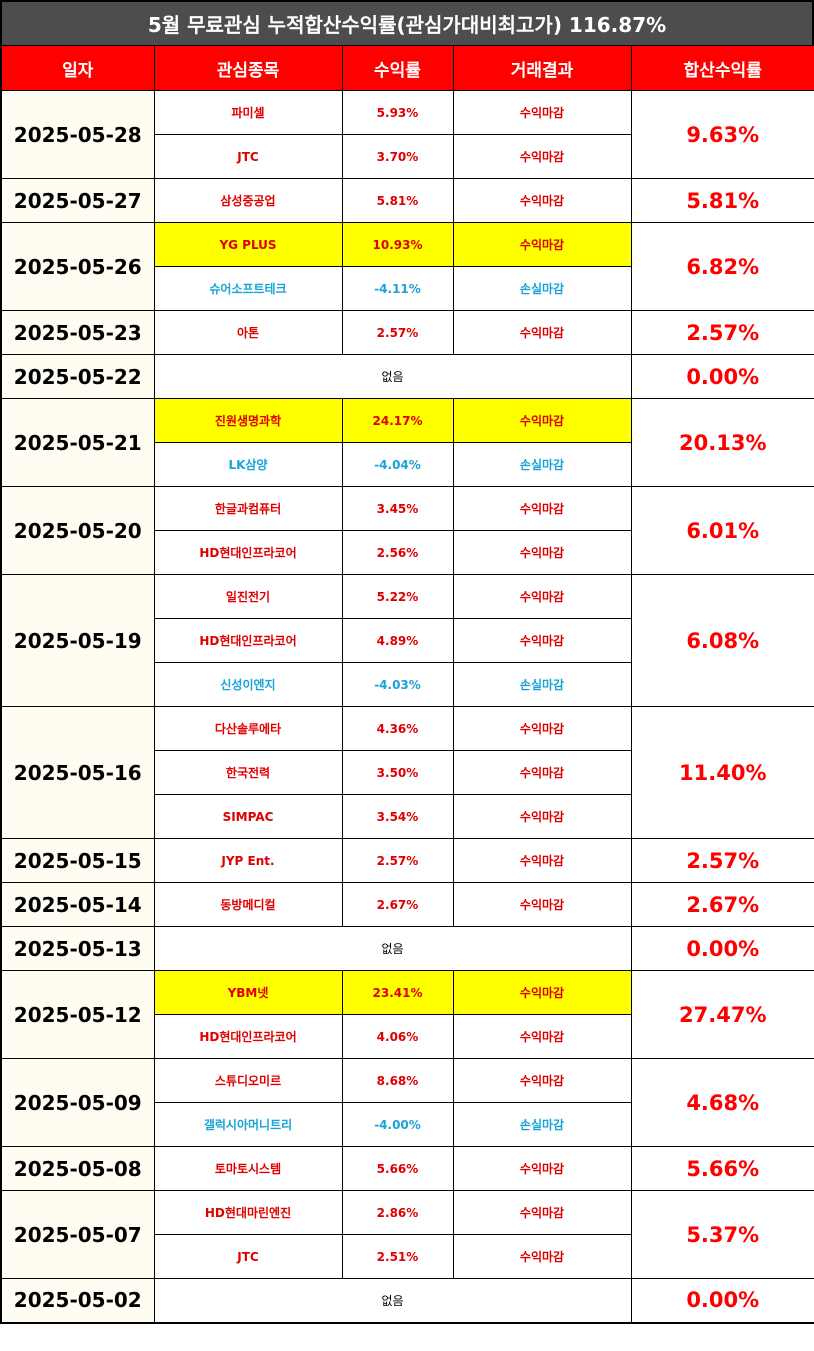 The width and height of the screenshot is (814, 1351). I want to click on total-return-cell: 6.01%, so click(722, 530).